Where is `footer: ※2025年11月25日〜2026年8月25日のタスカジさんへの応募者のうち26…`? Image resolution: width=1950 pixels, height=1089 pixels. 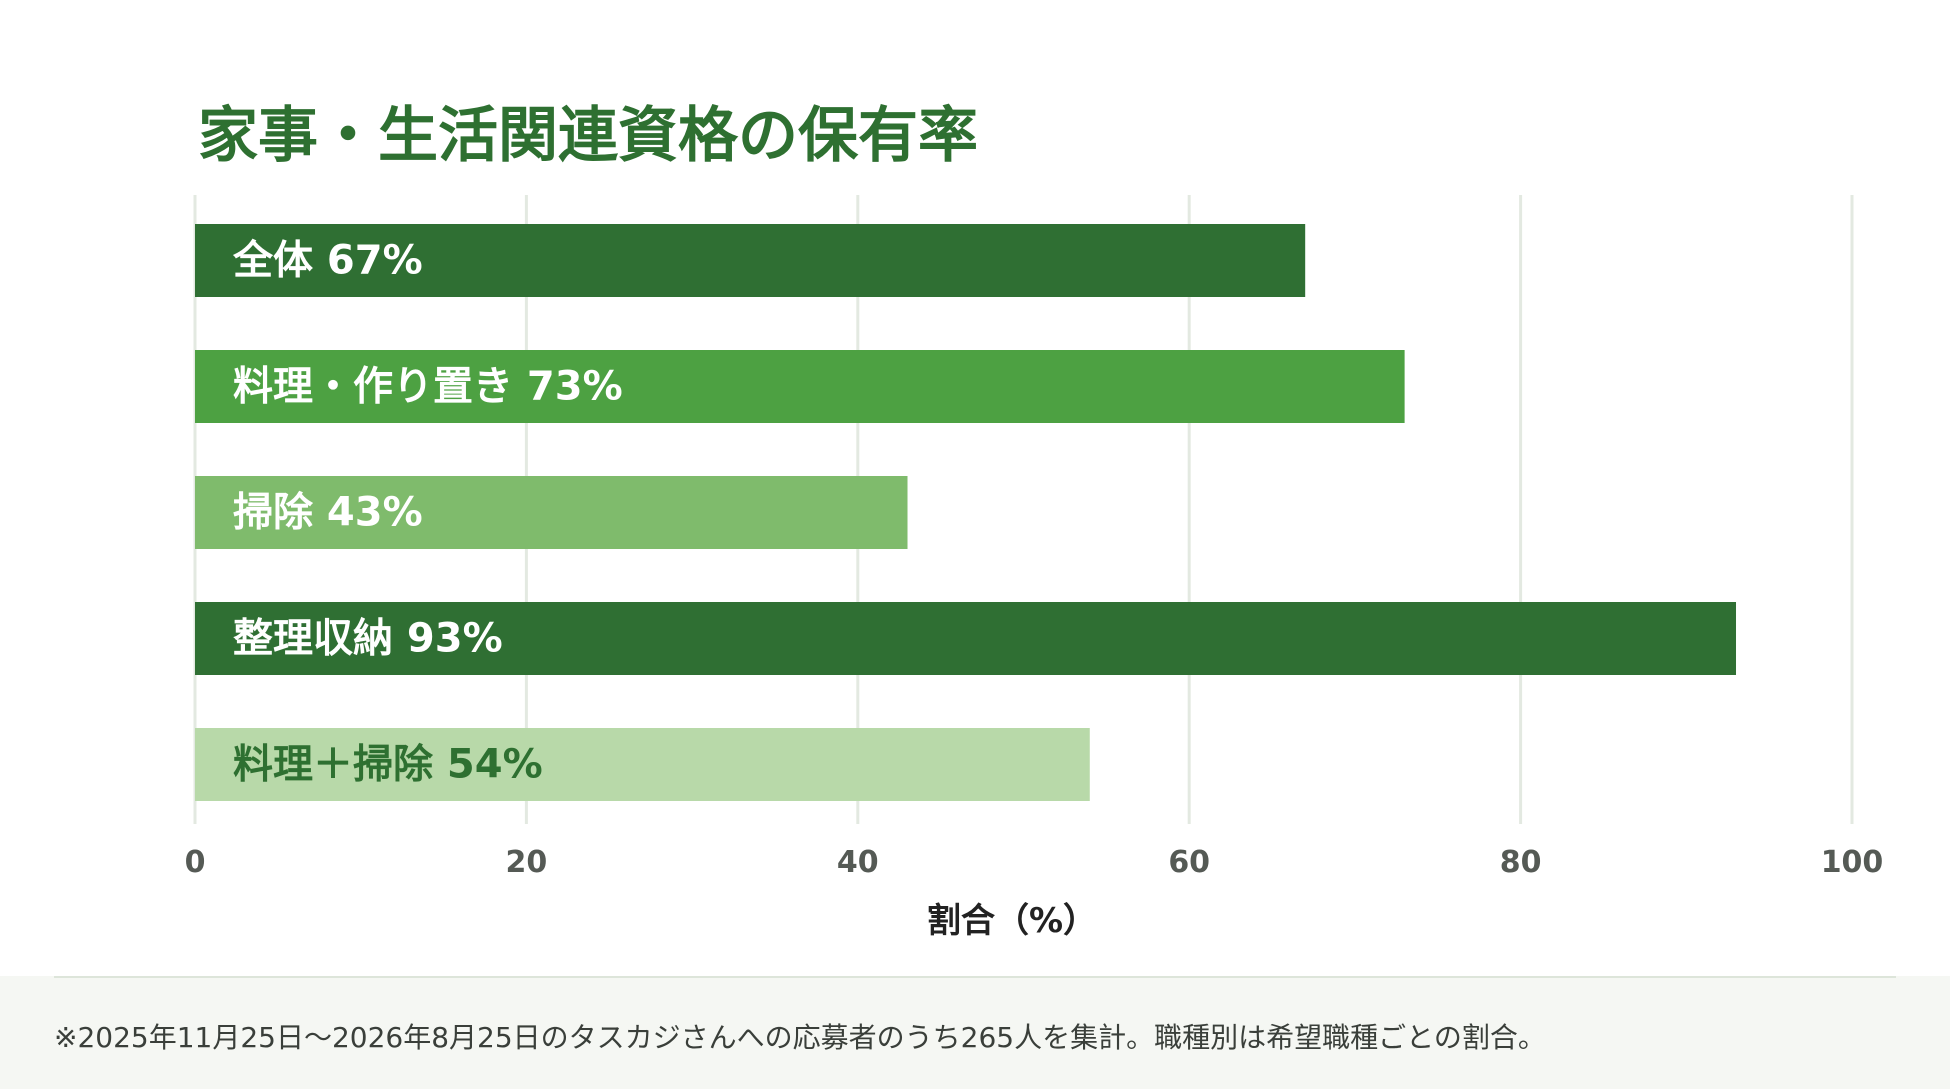
footer: ※2025年11月25日〜2026年8月25日のタスカジさんへの応募者のうち26… is located at coordinates (975, 1032).